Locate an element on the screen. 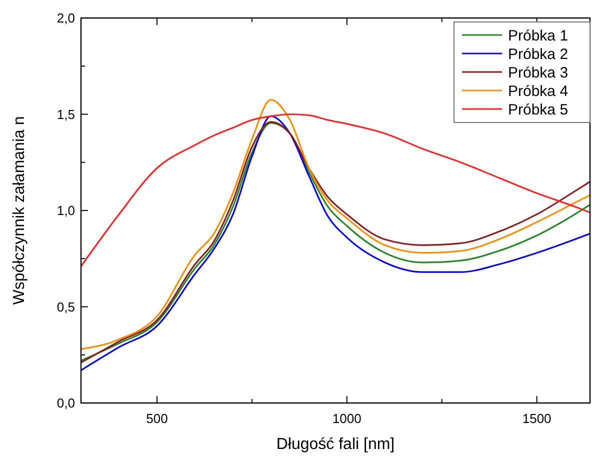  legend-label: Próbka 2 is located at coordinates (538, 54).